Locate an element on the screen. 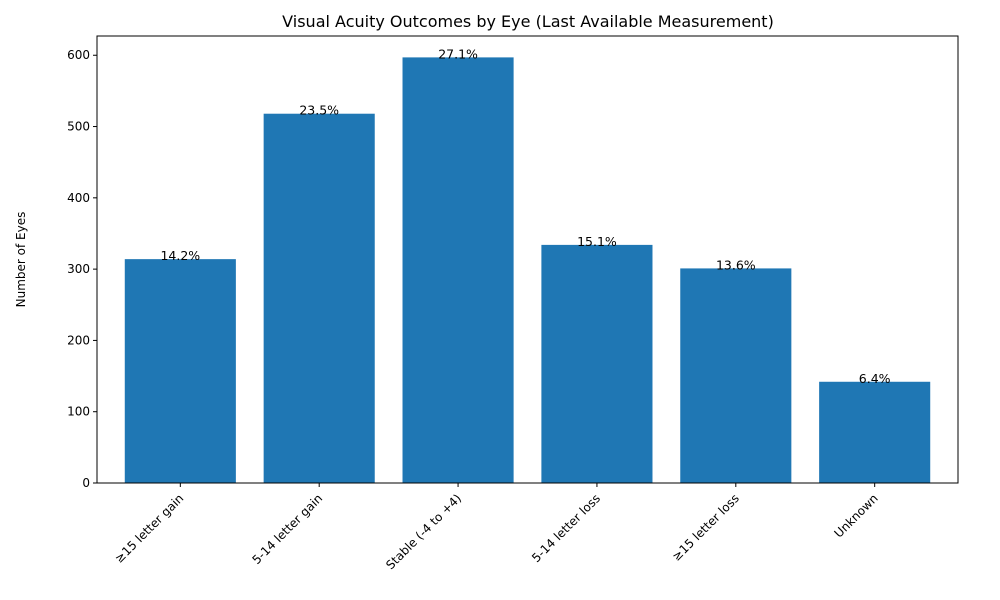 The image size is (1000, 600). data-label-3: 15.1% is located at coordinates (597, 241).